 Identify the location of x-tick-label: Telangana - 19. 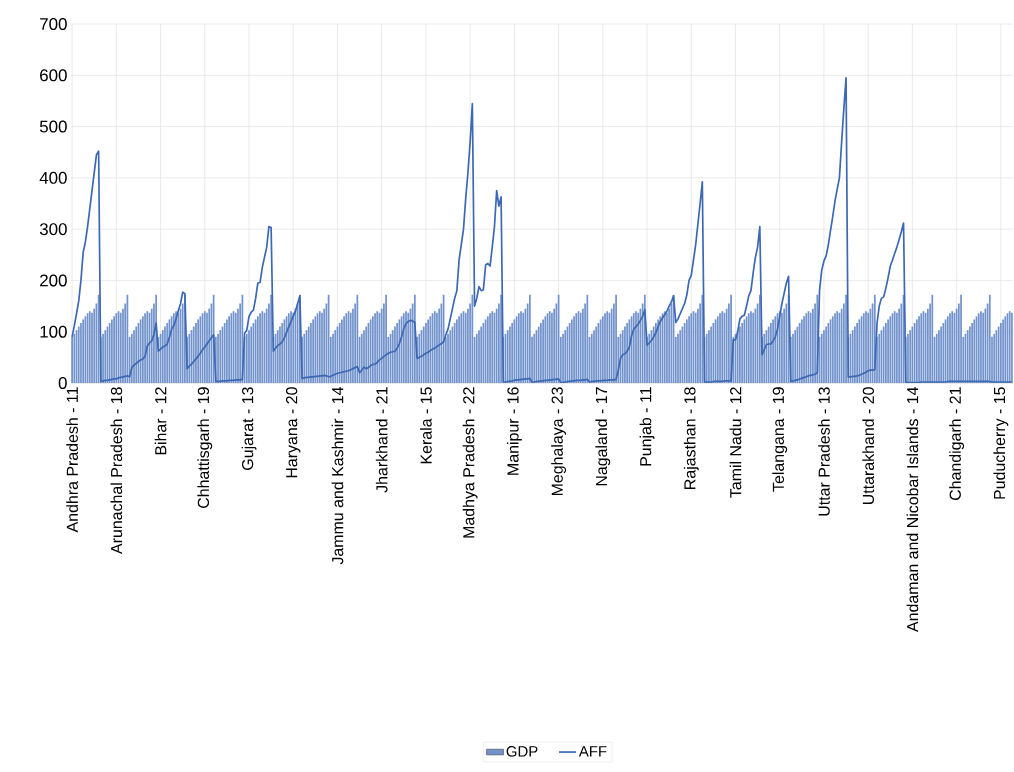
(780, 439).